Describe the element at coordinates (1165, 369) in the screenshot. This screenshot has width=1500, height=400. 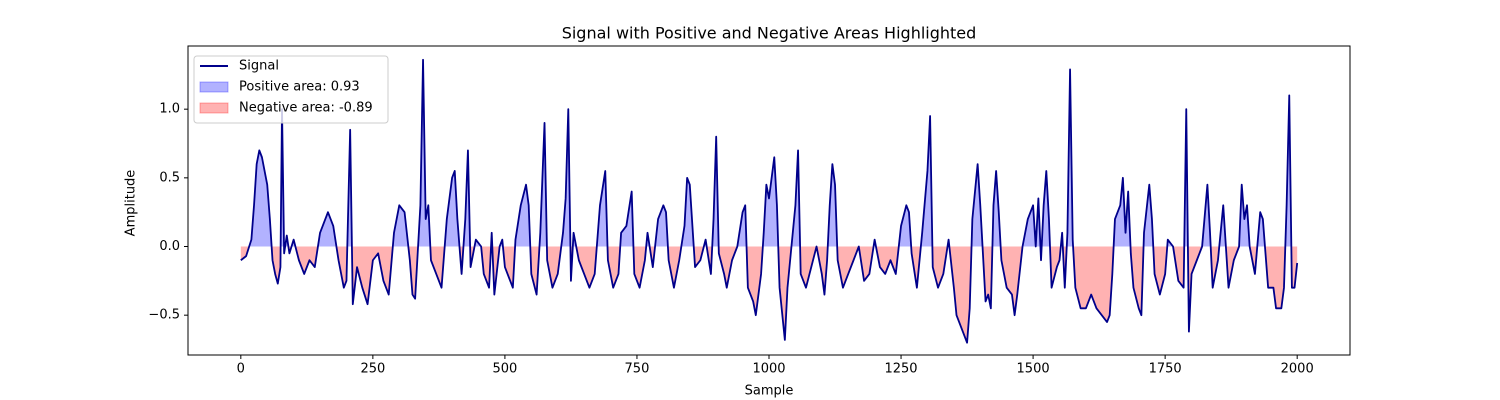
I see `x-tick-label: 1750` at that location.